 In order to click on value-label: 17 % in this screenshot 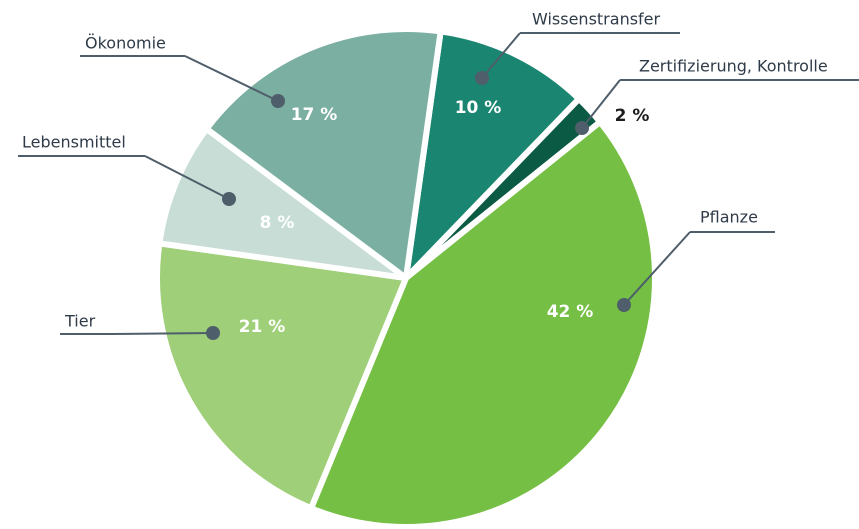, I will do `click(314, 115)`.